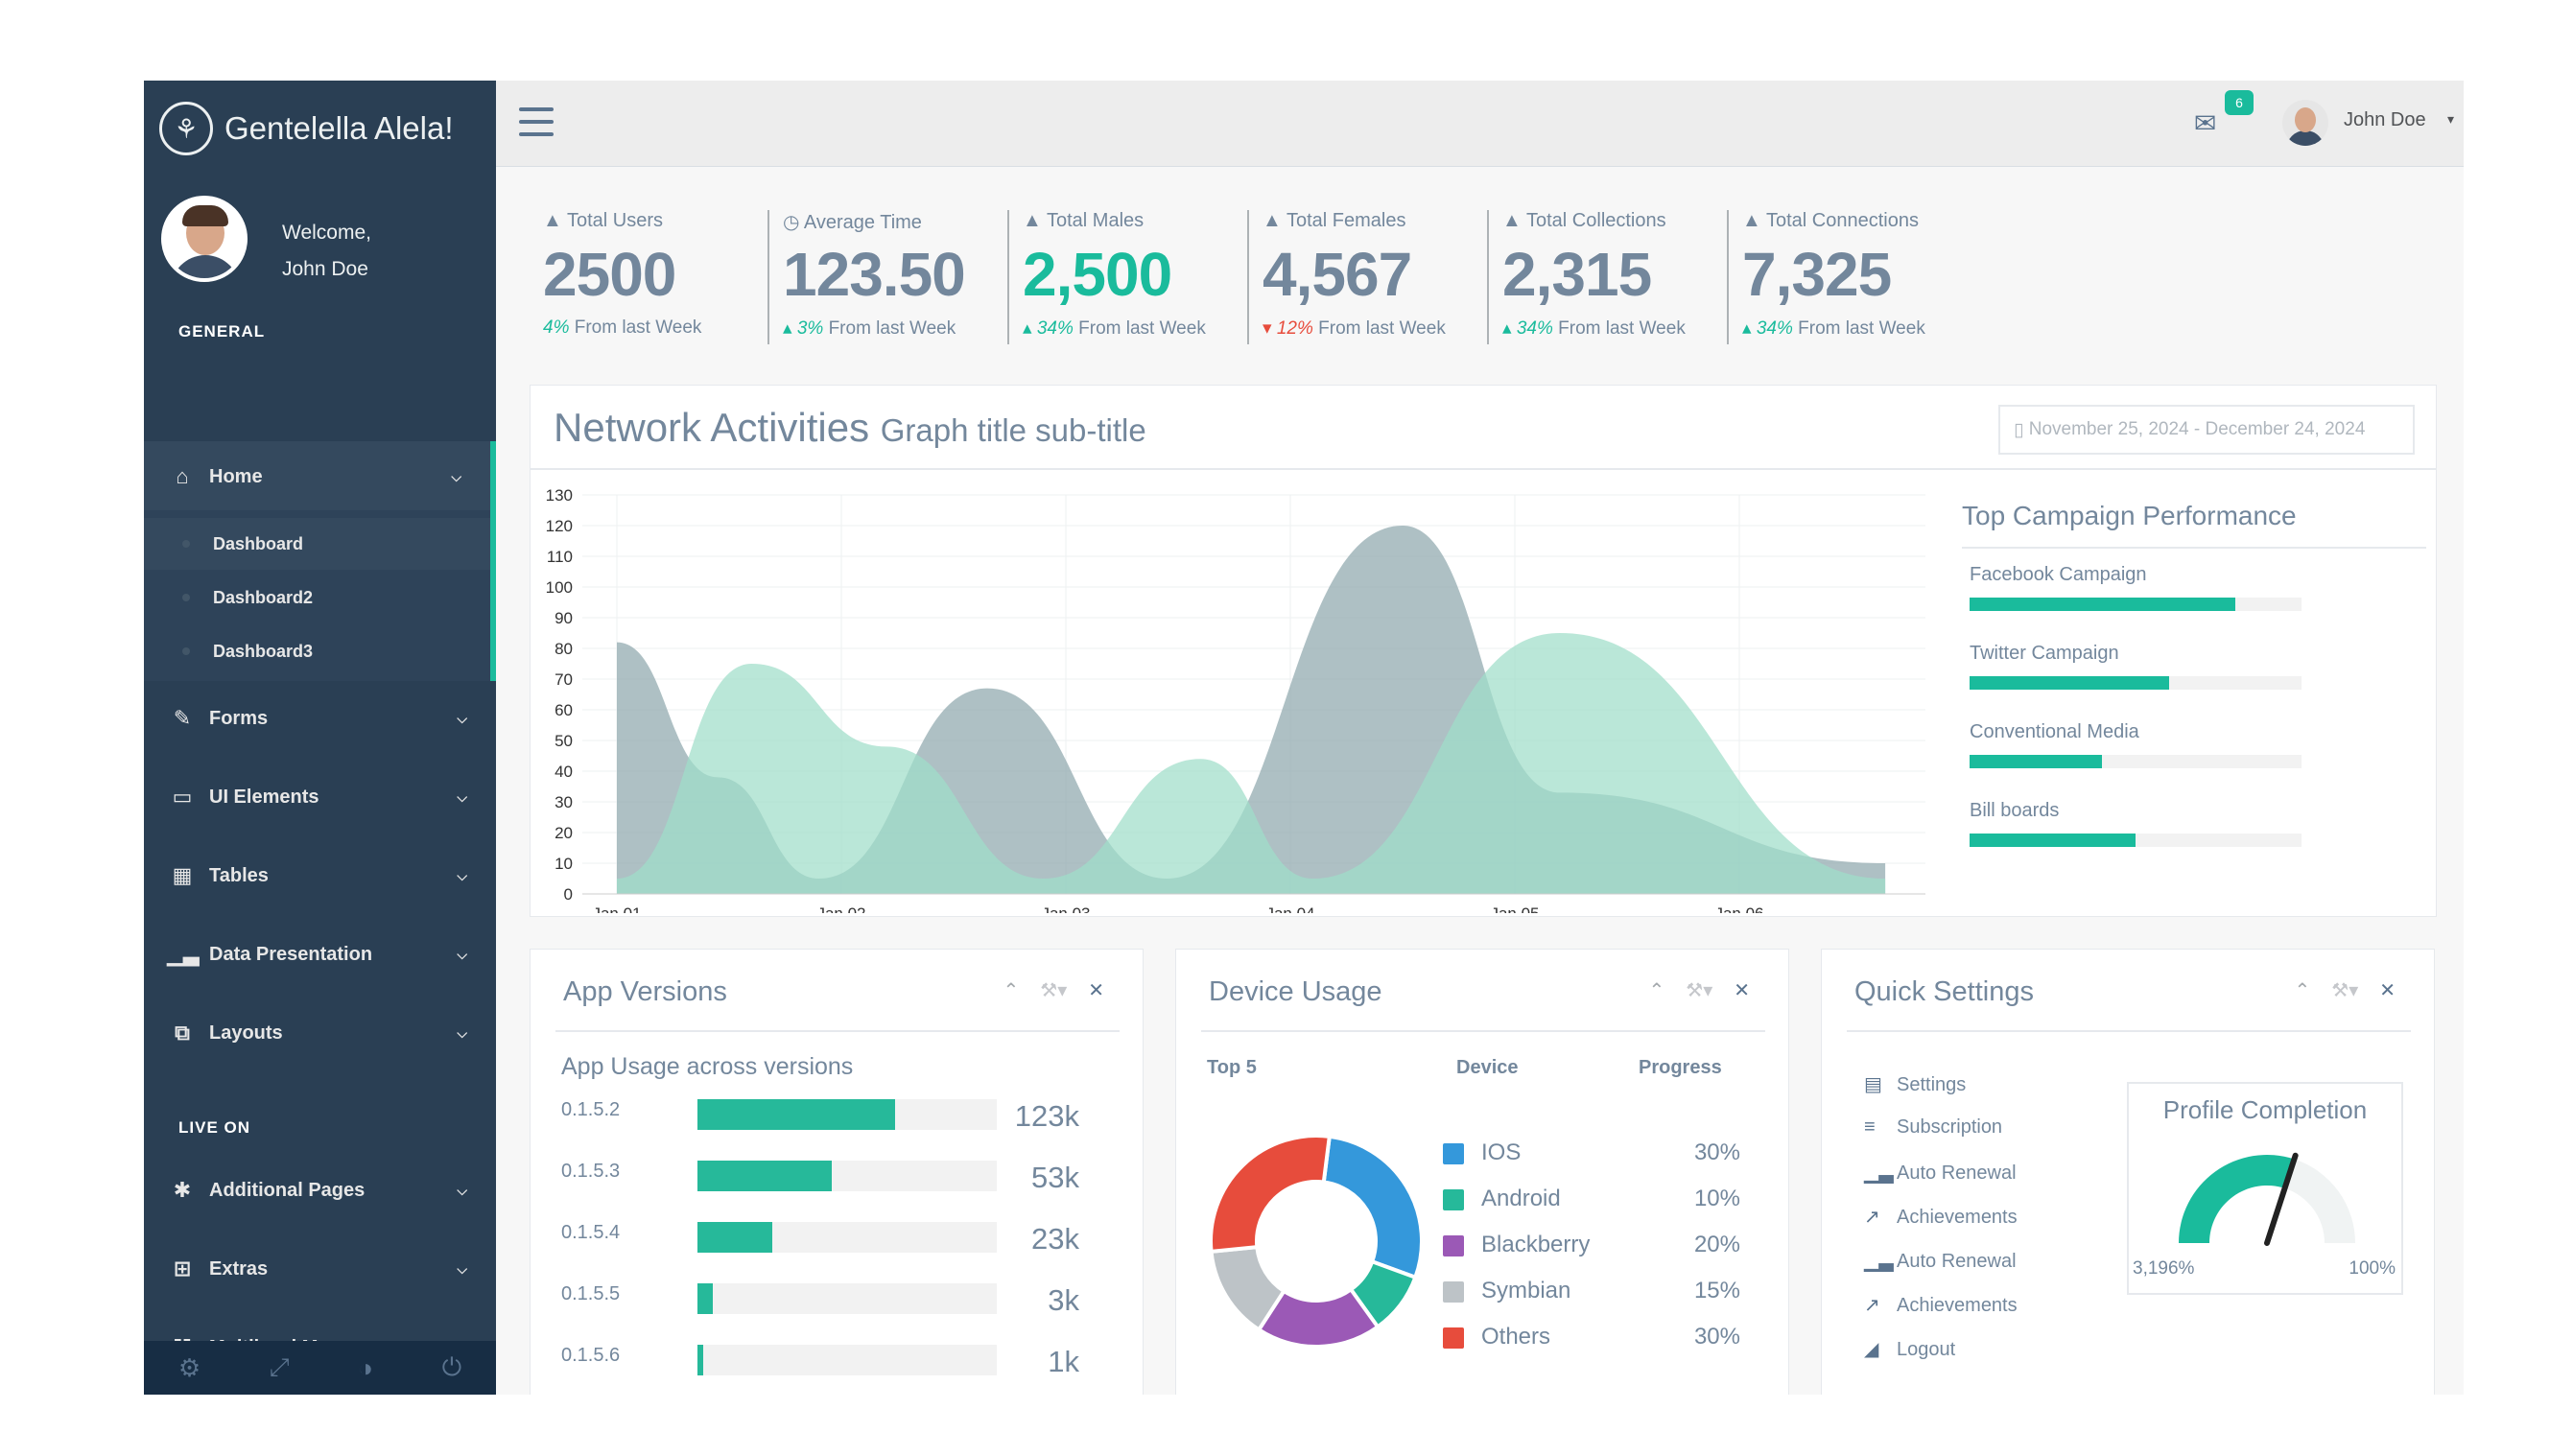  Describe the element at coordinates (317, 544) in the screenshot. I see `submenu-item-dashboard: Dashboard` at that location.